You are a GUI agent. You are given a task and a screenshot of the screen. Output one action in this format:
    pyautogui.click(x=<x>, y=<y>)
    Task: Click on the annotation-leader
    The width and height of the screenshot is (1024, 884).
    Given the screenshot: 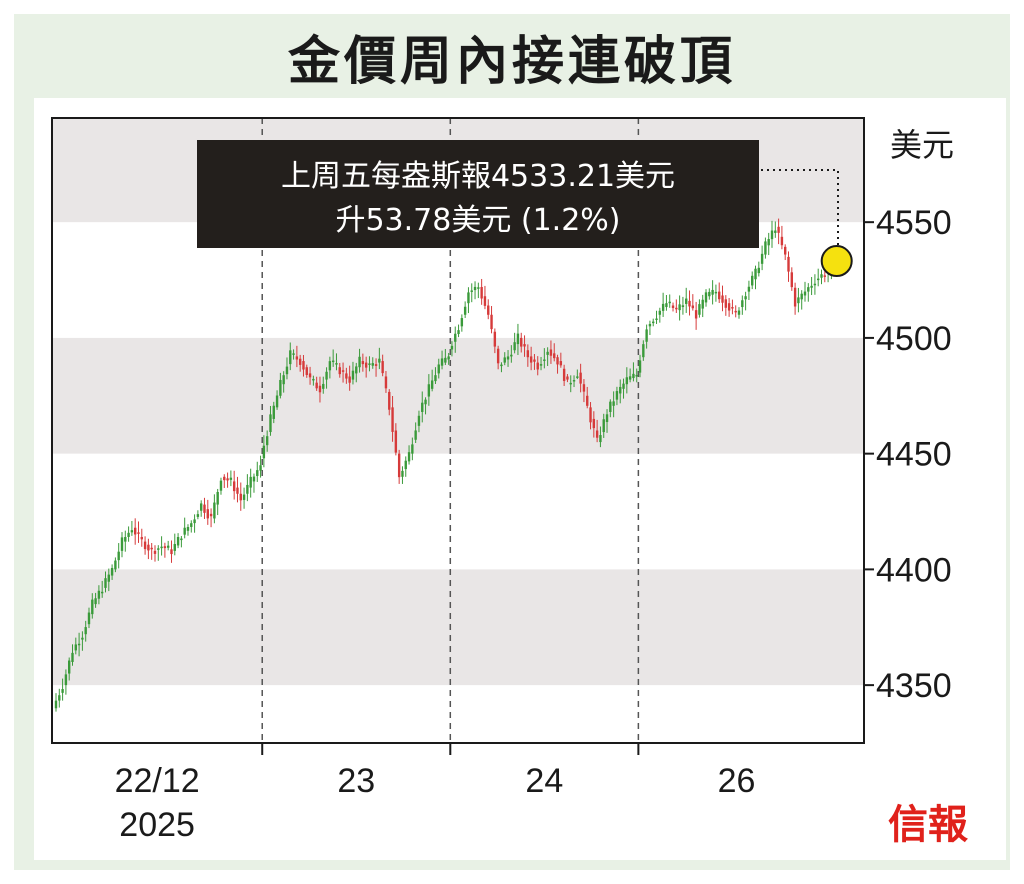 What is the action you would take?
    pyautogui.click(x=800, y=209)
    